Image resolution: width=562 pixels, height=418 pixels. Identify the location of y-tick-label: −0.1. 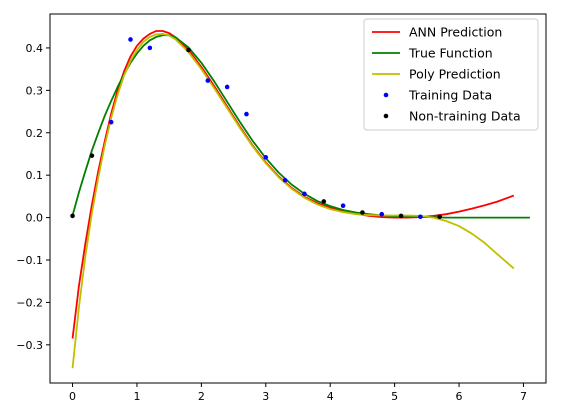
(29, 260).